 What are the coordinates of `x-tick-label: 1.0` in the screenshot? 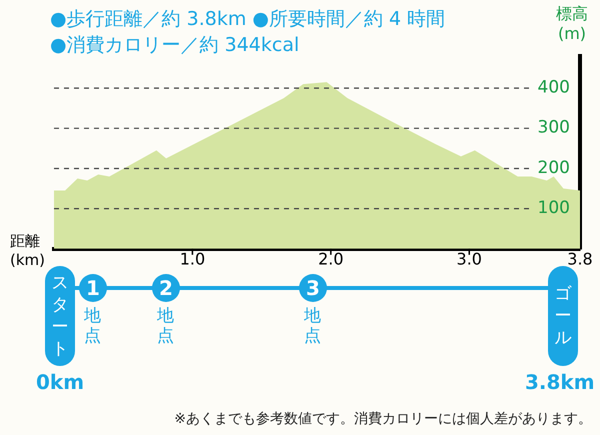 It's located at (193, 259).